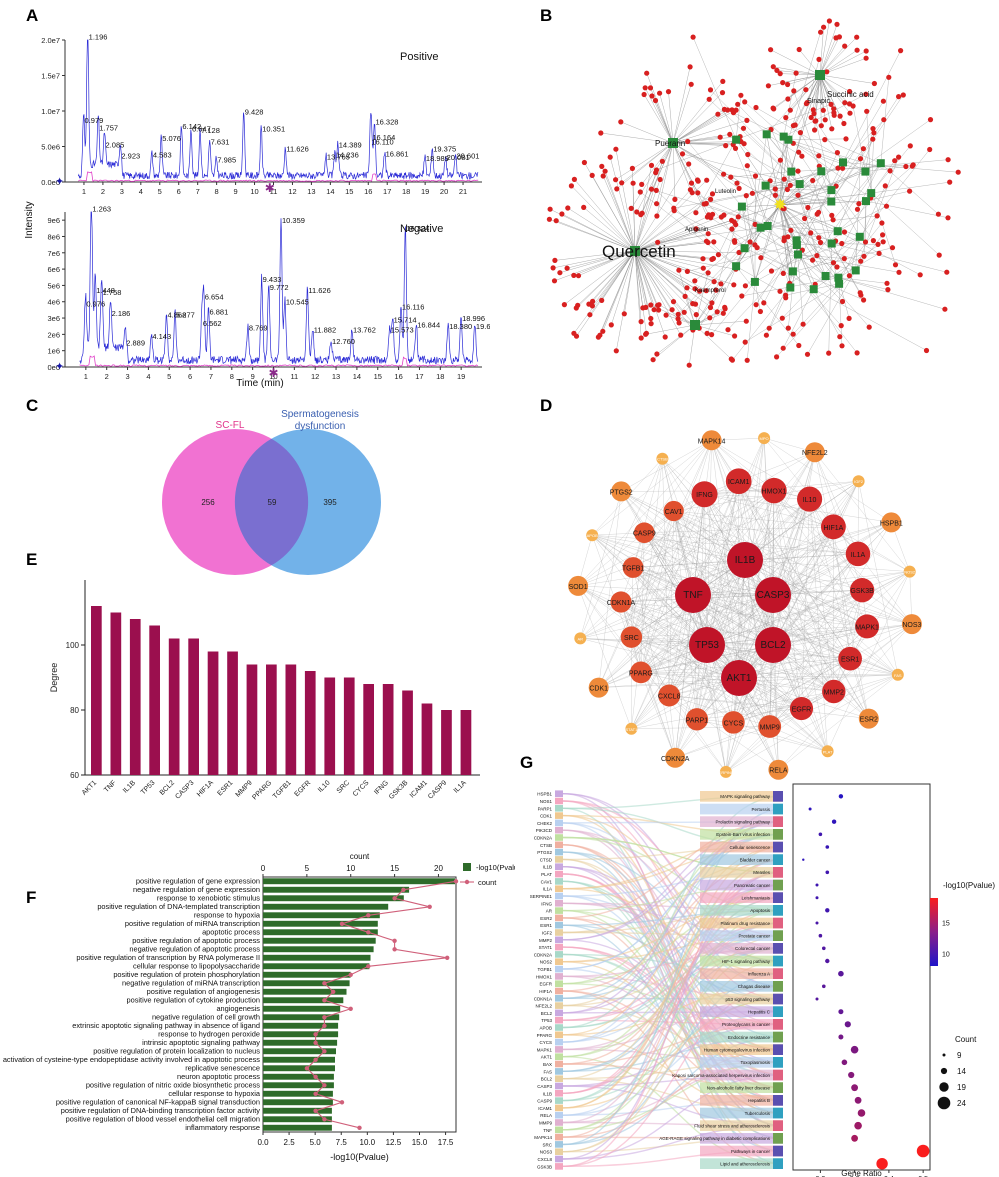 This screenshot has height=1177, width=999. What do you see at coordinates (394, 868) in the screenshot?
I see `x2-tick-label: 15` at bounding box center [394, 868].